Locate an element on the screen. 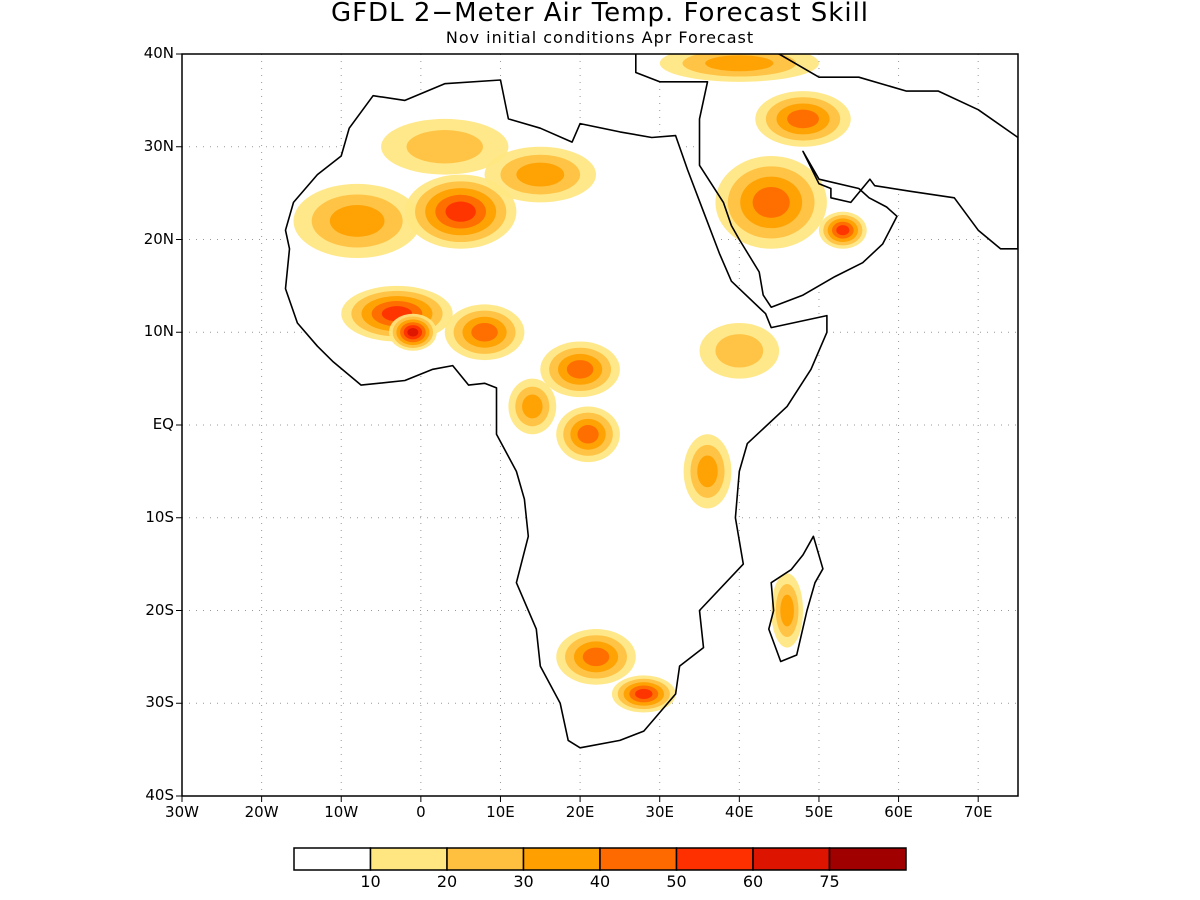  skill-region-gabon-congo is located at coordinates (532, 406).